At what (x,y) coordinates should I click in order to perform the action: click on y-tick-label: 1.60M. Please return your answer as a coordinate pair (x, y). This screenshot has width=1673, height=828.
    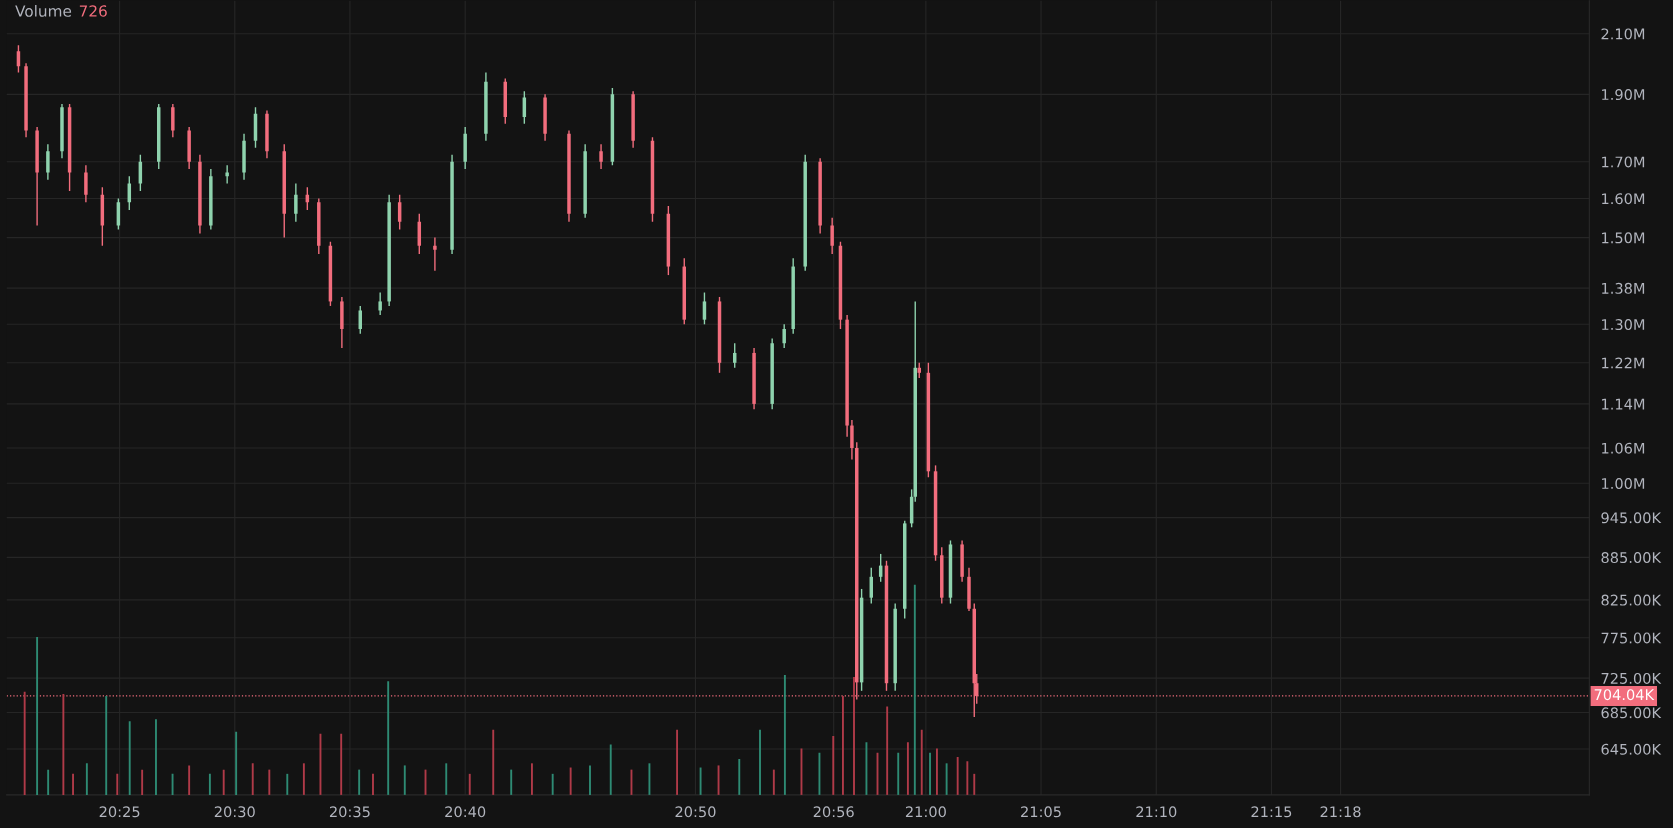
    Looking at the image, I should click on (1623, 199).